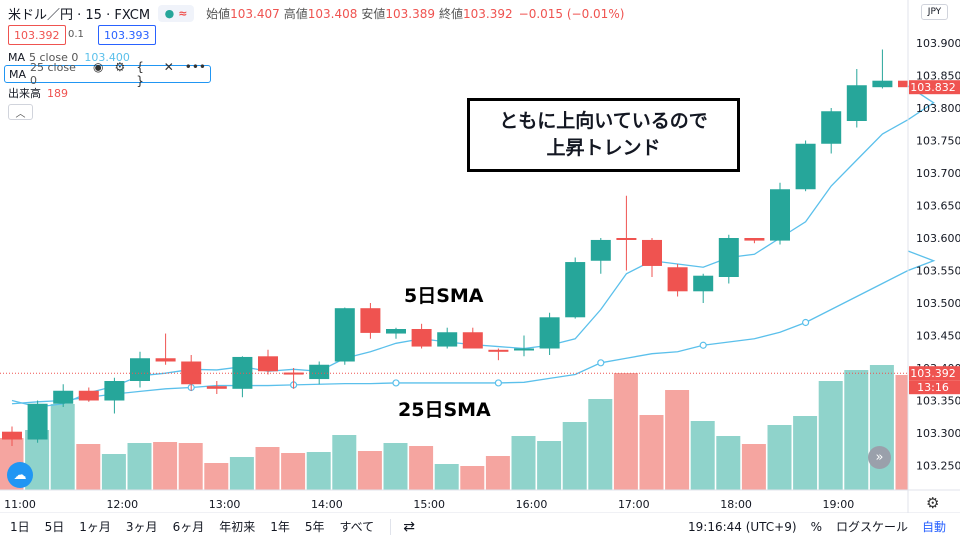 Image resolution: width=960 pixels, height=540 pixels. What do you see at coordinates (603, 148) in the screenshot?
I see `annotation-line-2: 上昇トレンド` at bounding box center [603, 148].